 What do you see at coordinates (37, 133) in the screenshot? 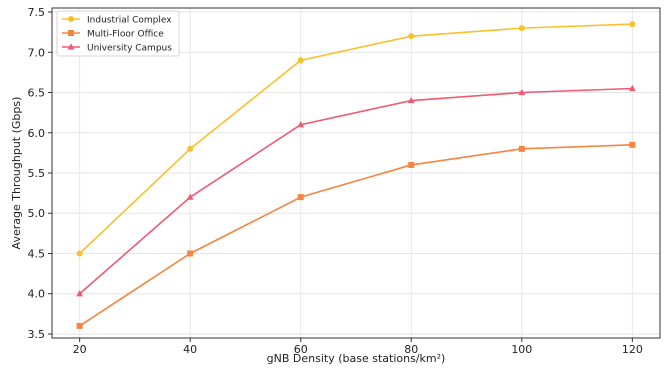
I see `y-tick-label: 6.0` at bounding box center [37, 133].